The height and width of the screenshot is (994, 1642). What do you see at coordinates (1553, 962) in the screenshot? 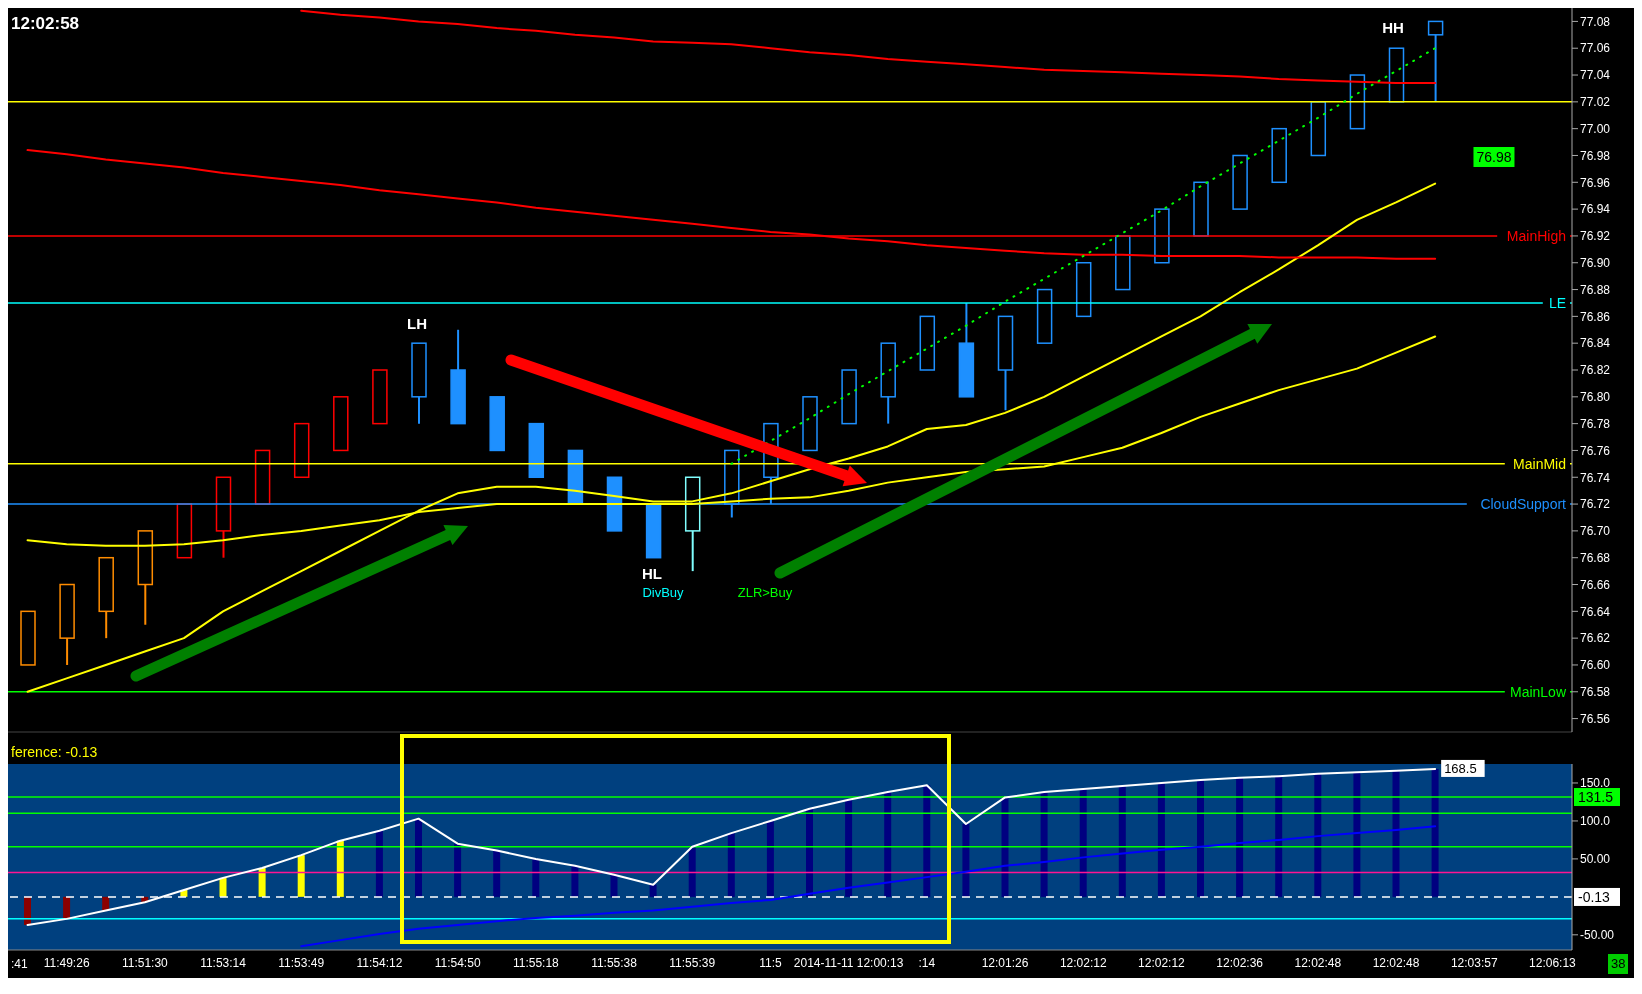
I see `x-tick-label: 12:06:13` at bounding box center [1553, 962].